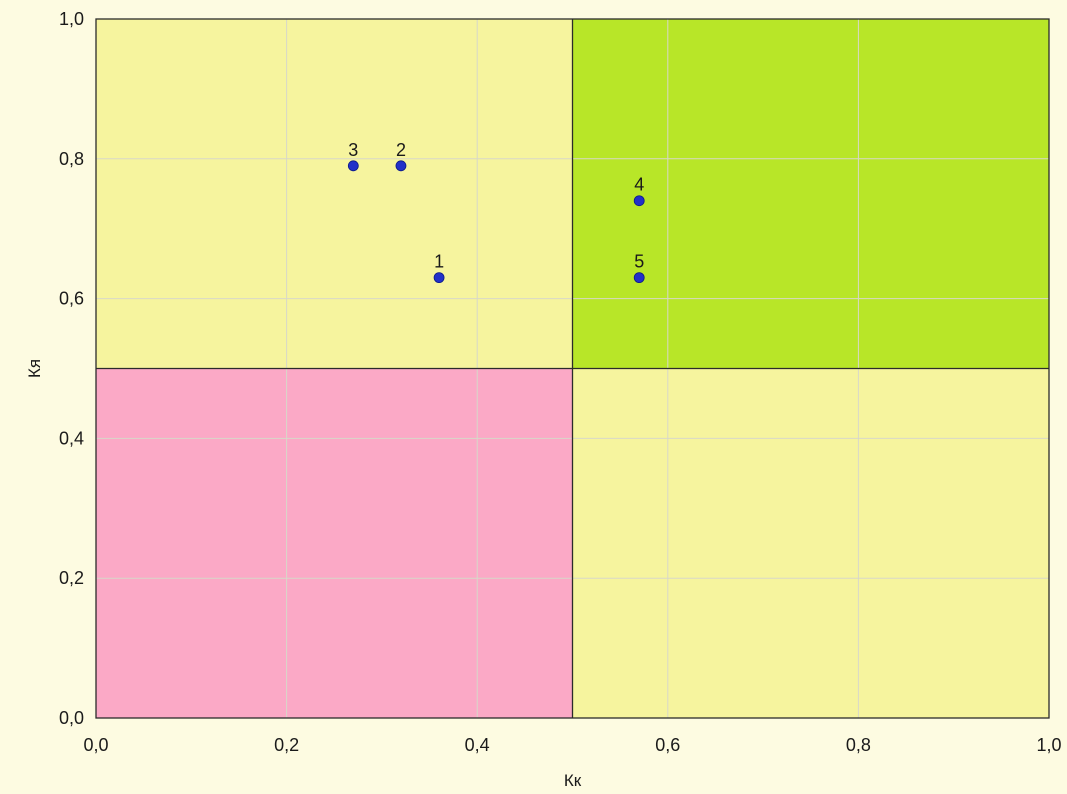 This screenshot has height=794, width=1067. What do you see at coordinates (353, 150) in the screenshot?
I see `data-point-label: 3` at bounding box center [353, 150].